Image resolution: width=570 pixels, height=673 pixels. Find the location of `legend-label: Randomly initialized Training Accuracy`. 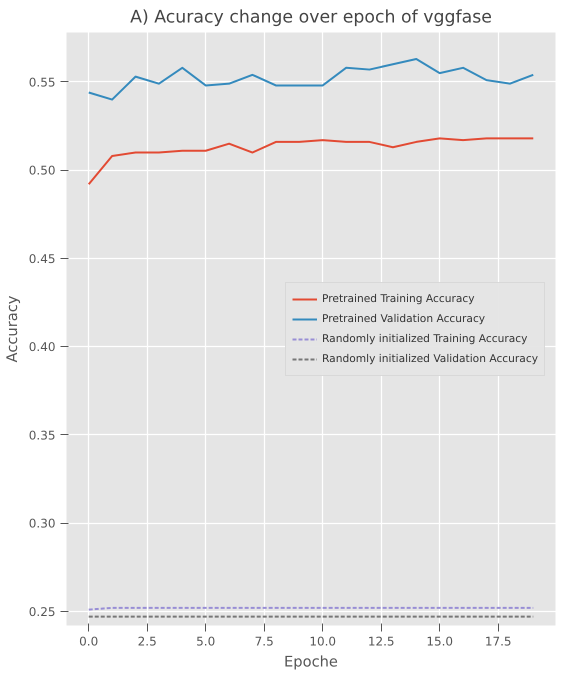

legend-label: Randomly initialized Training Accuracy is located at coordinates (425, 338).